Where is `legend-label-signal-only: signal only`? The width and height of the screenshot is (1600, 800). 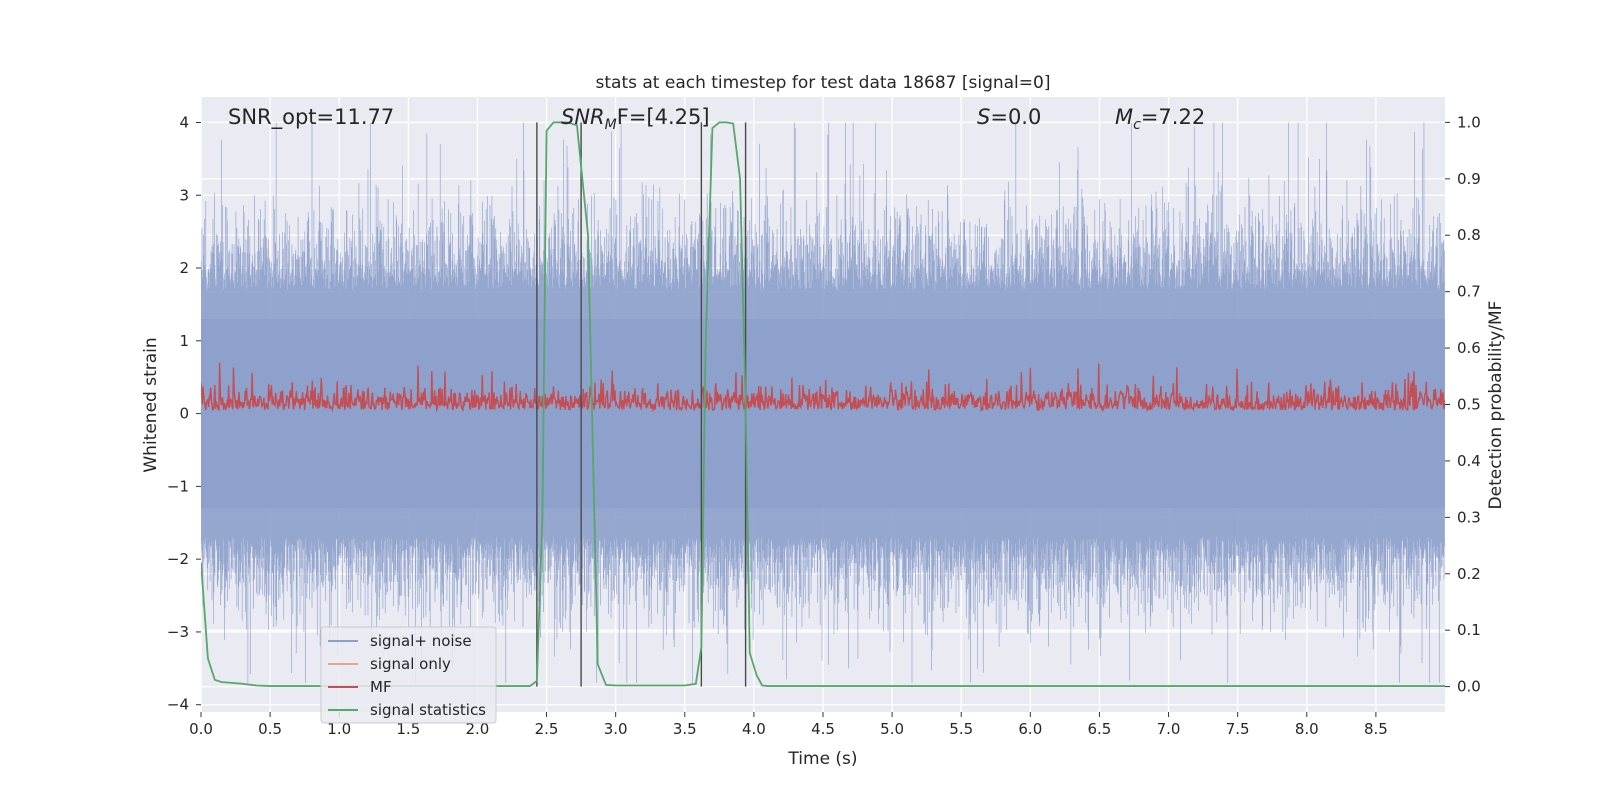 legend-label-signal-only: signal only is located at coordinates (410, 664).